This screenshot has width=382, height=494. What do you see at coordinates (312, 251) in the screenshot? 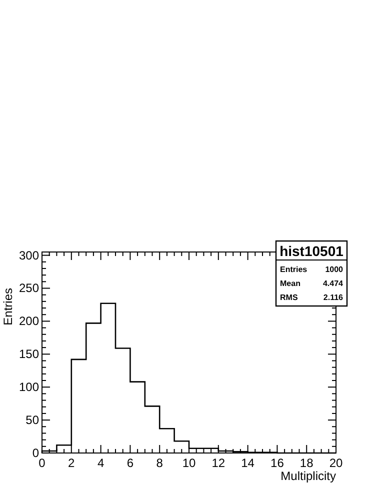
I see `chart-title: hist10501` at bounding box center [312, 251].